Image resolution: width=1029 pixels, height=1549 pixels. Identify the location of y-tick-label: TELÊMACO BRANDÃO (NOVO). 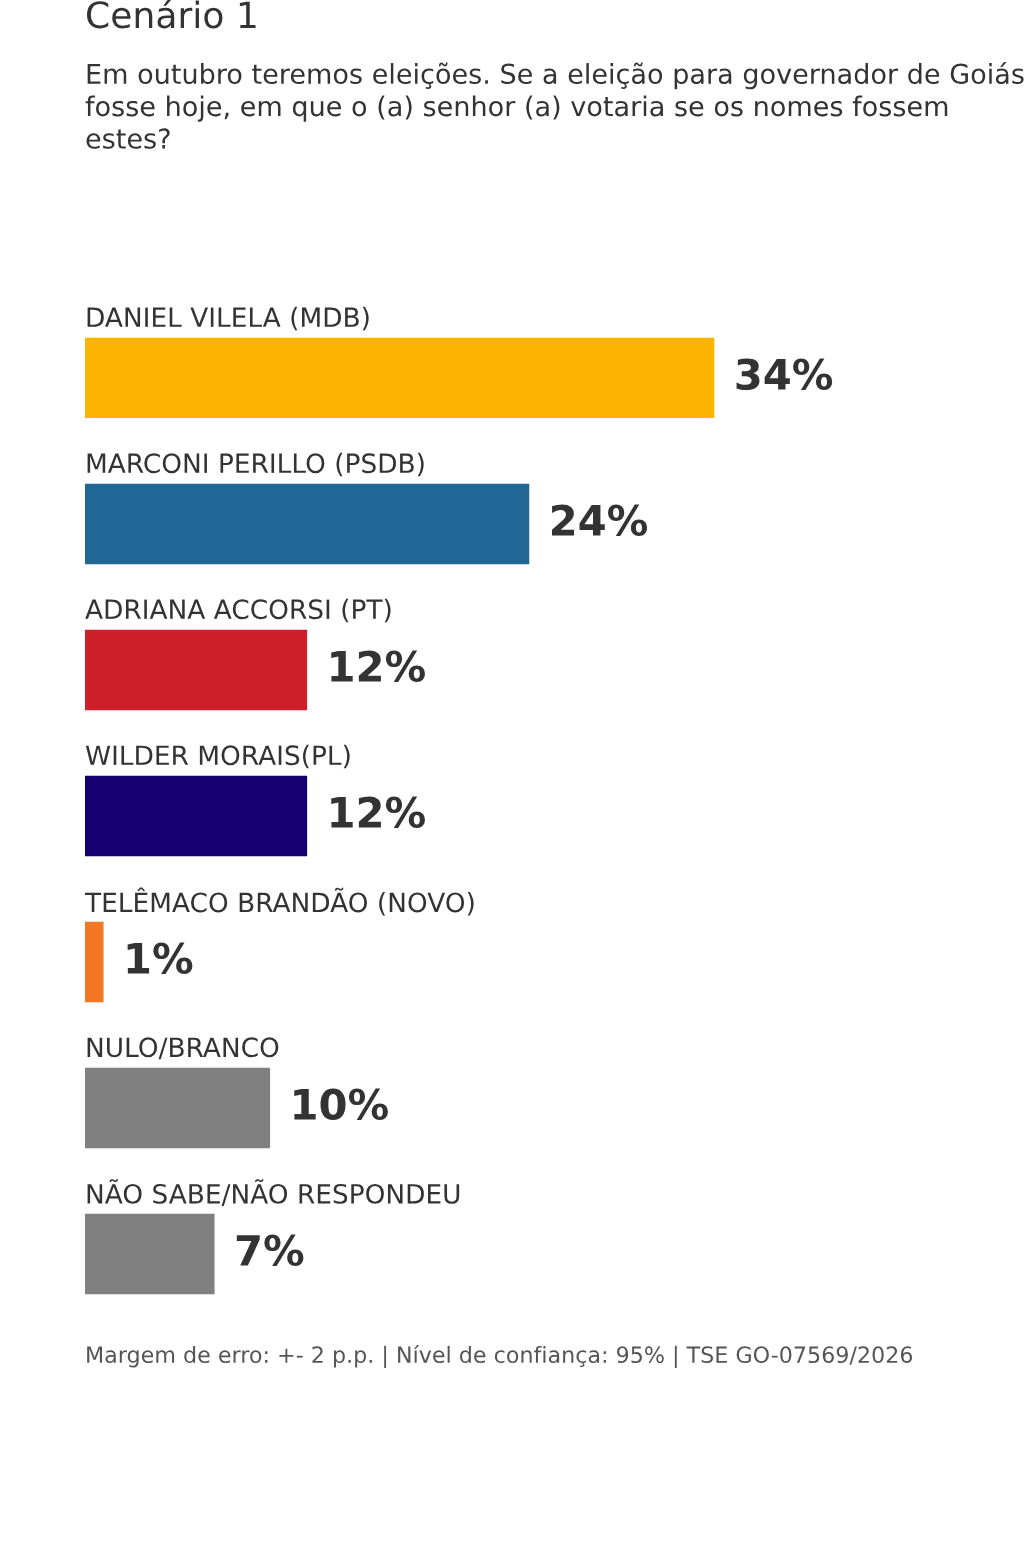
(279, 901).